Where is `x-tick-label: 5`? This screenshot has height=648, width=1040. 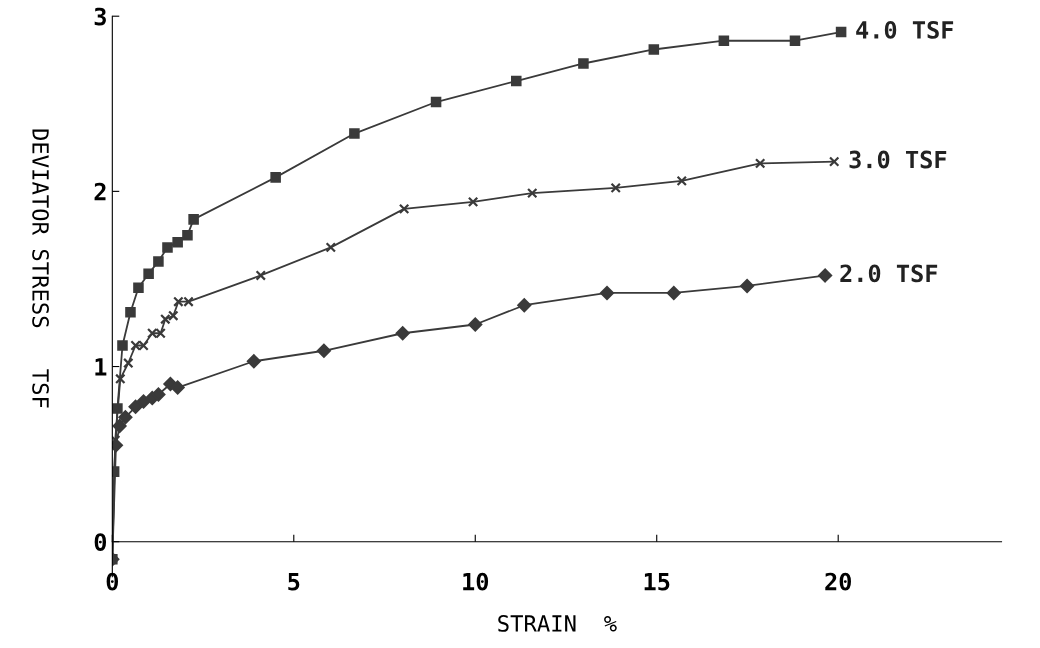
x-tick-label: 5 is located at coordinates (294, 581).